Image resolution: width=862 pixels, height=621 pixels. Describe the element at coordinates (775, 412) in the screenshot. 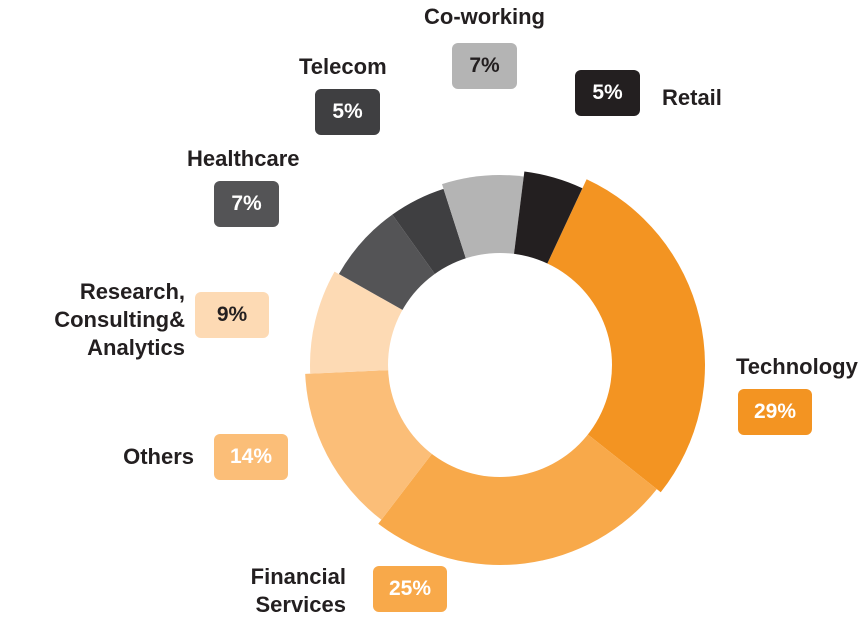

I see `badge-technology: 29%` at that location.